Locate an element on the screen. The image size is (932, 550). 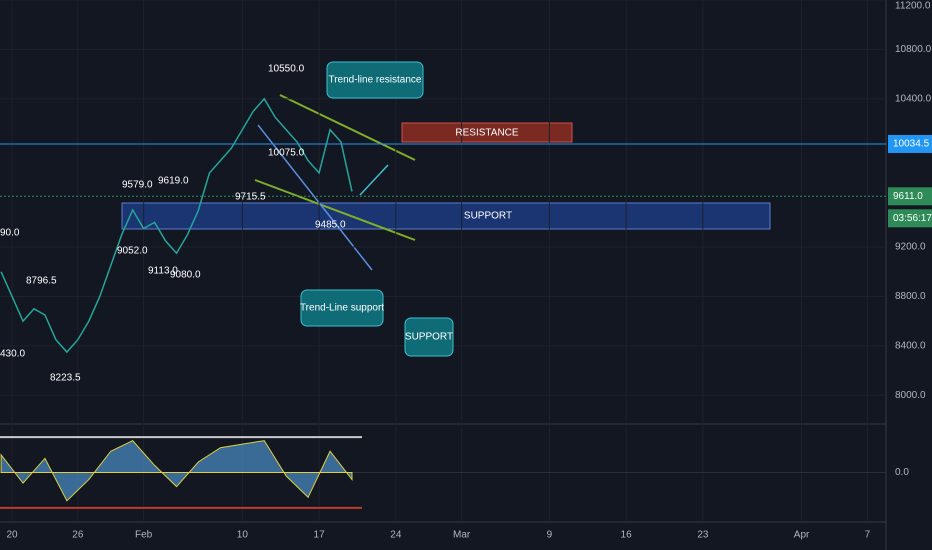
countdown-tag is located at coordinates (910, 218).